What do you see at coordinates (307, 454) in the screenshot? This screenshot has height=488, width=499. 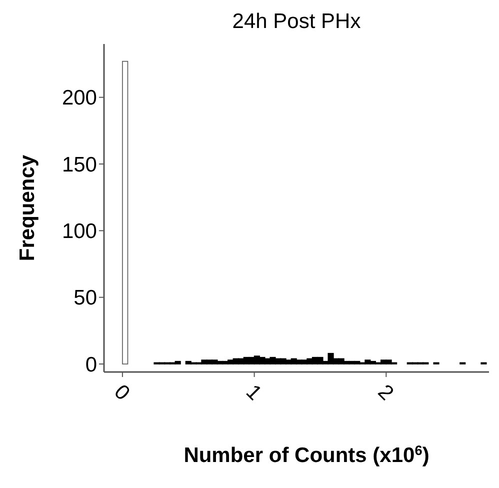 I see `x-axis-title: Number of Counts (x10$^{6}$)` at bounding box center [307, 454].